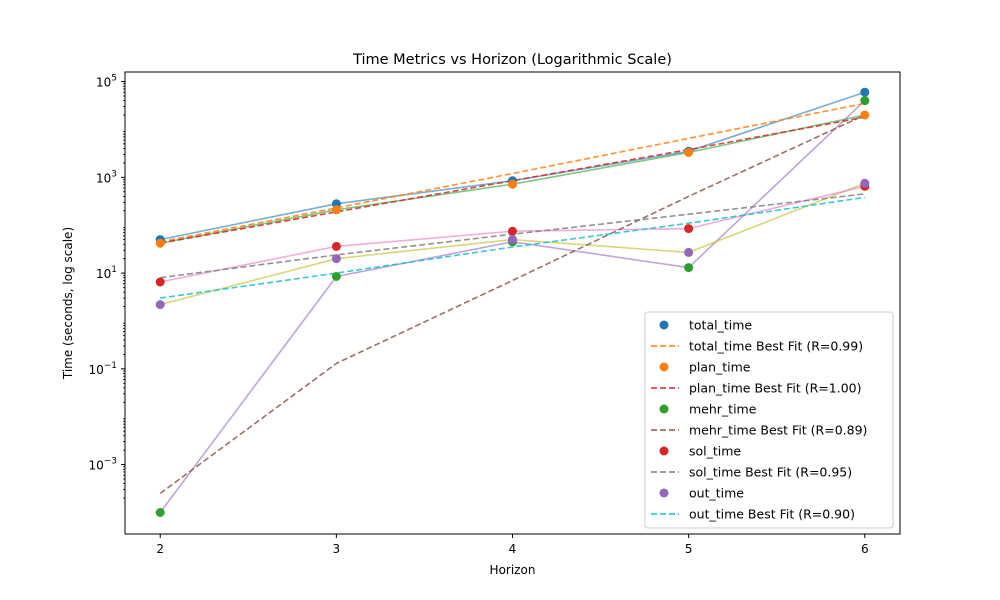 The image size is (1000, 600). What do you see at coordinates (160, 549) in the screenshot?
I see `x-tick-label: 2` at bounding box center [160, 549].